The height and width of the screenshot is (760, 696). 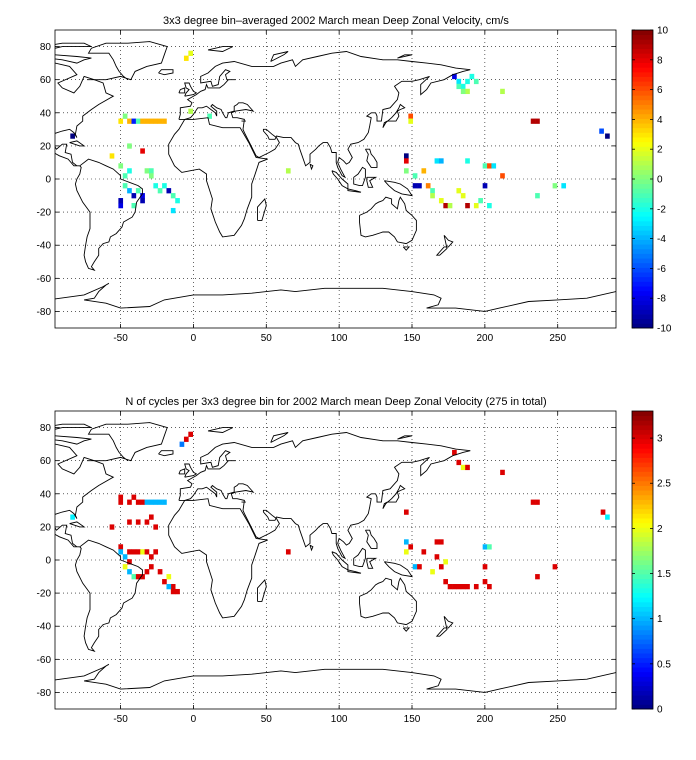 What do you see at coordinates (44, 279) in the screenshot?
I see `top-ytick-label: -60` at bounding box center [44, 279].